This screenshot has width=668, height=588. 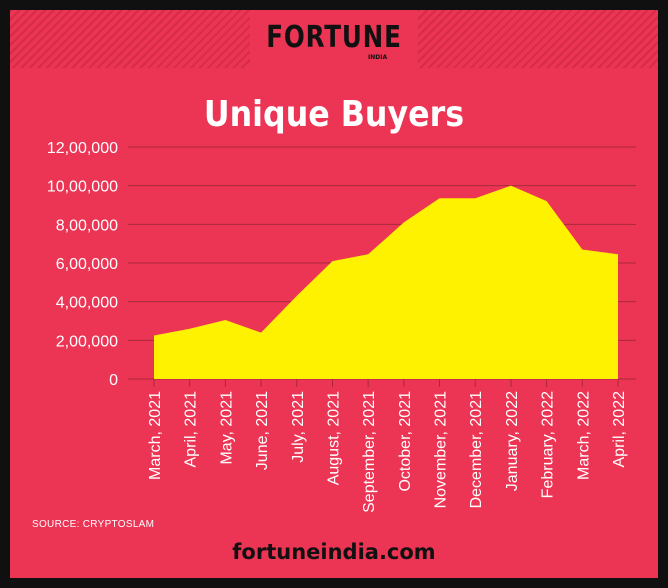 What do you see at coordinates (405, 441) in the screenshot?
I see `x-tick-label: October, 2021` at bounding box center [405, 441].